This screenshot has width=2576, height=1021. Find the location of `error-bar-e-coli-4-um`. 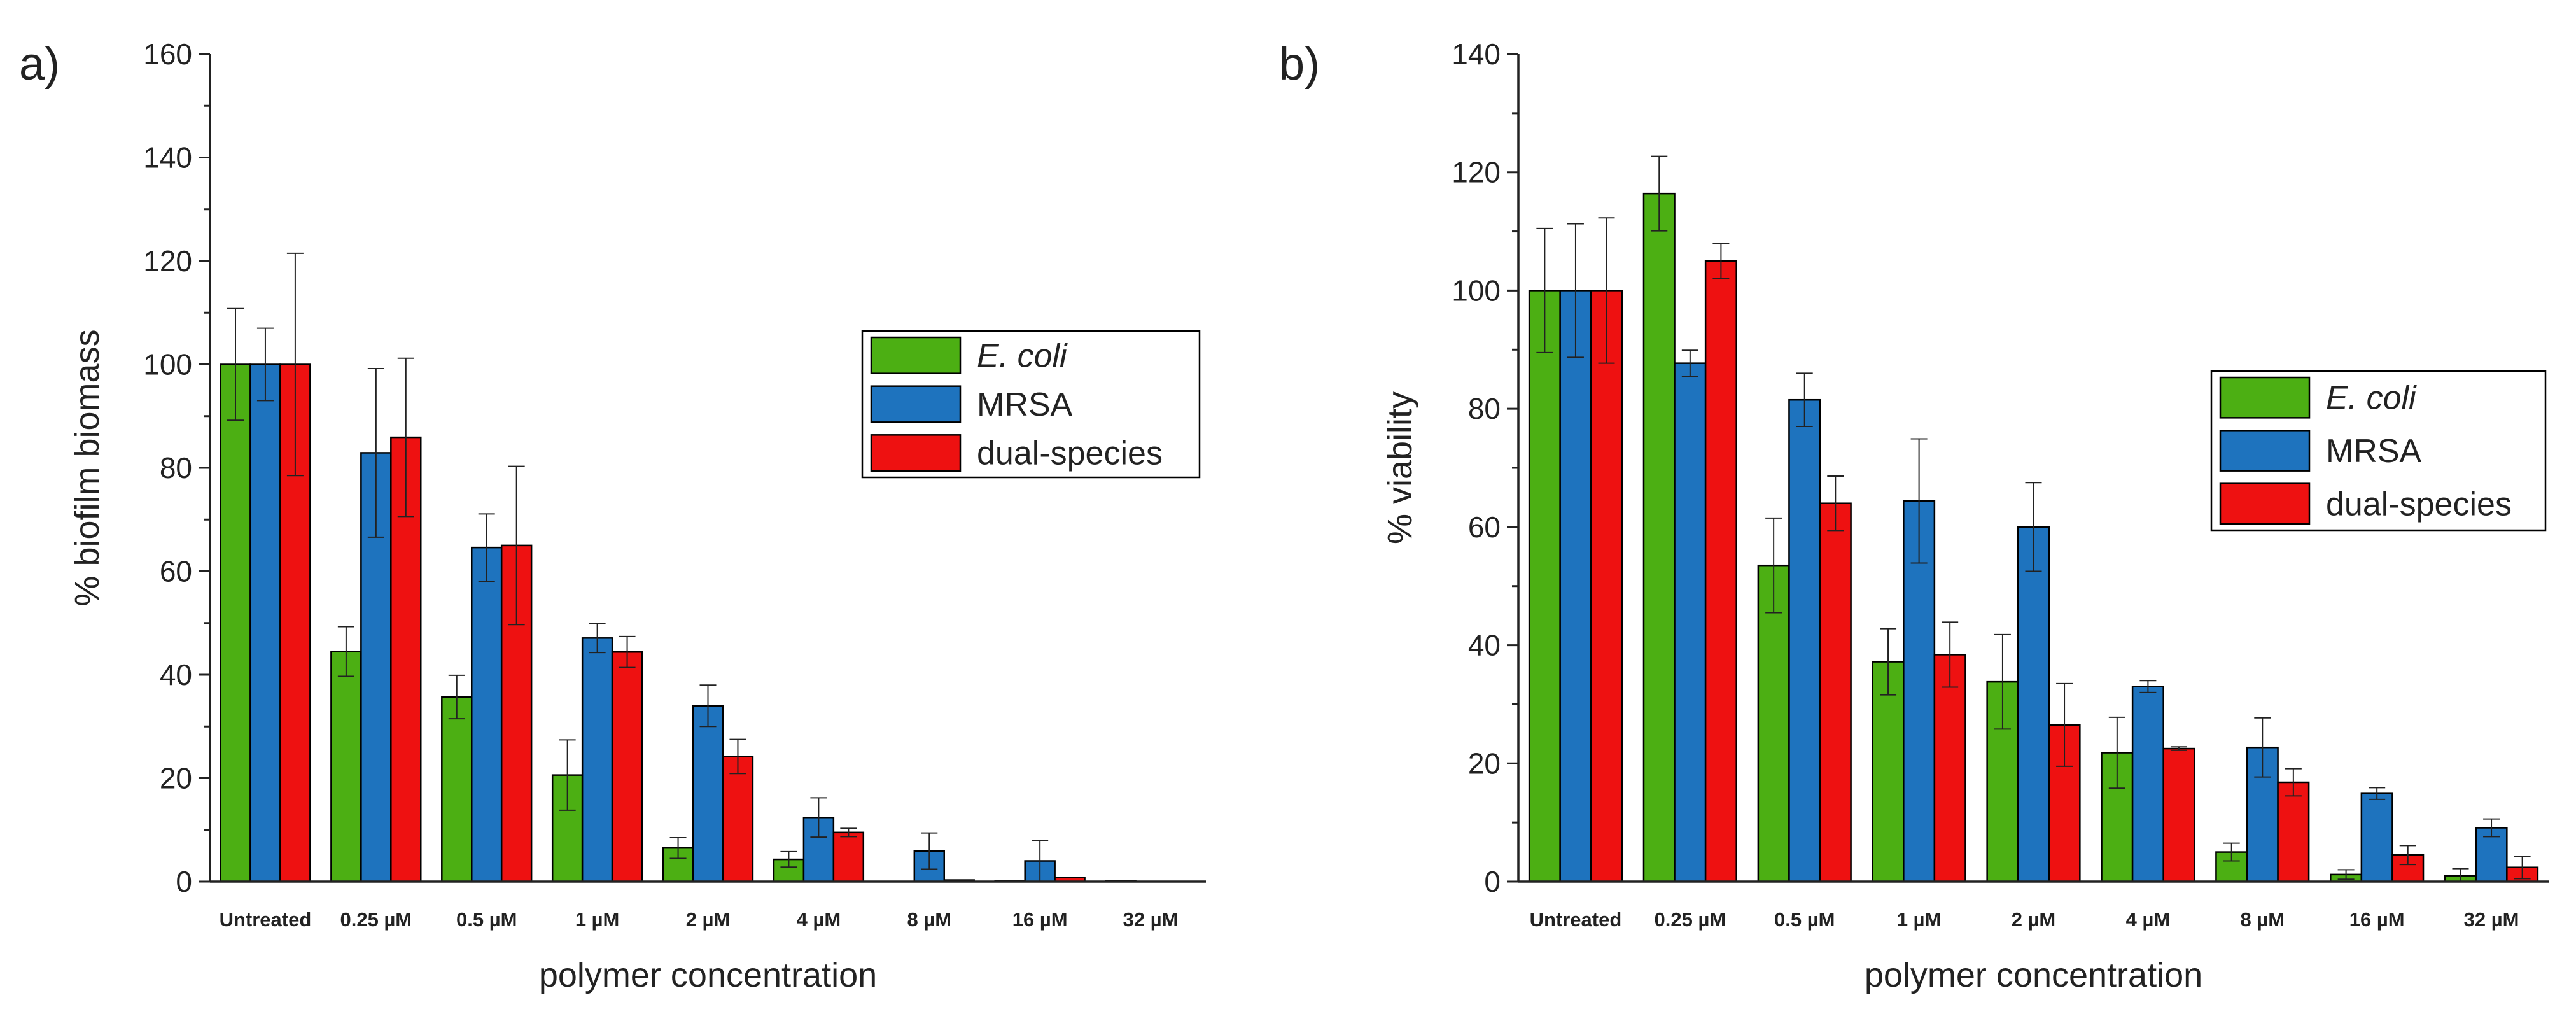

error-bar-e-coli-4-um is located at coordinates (788, 859).